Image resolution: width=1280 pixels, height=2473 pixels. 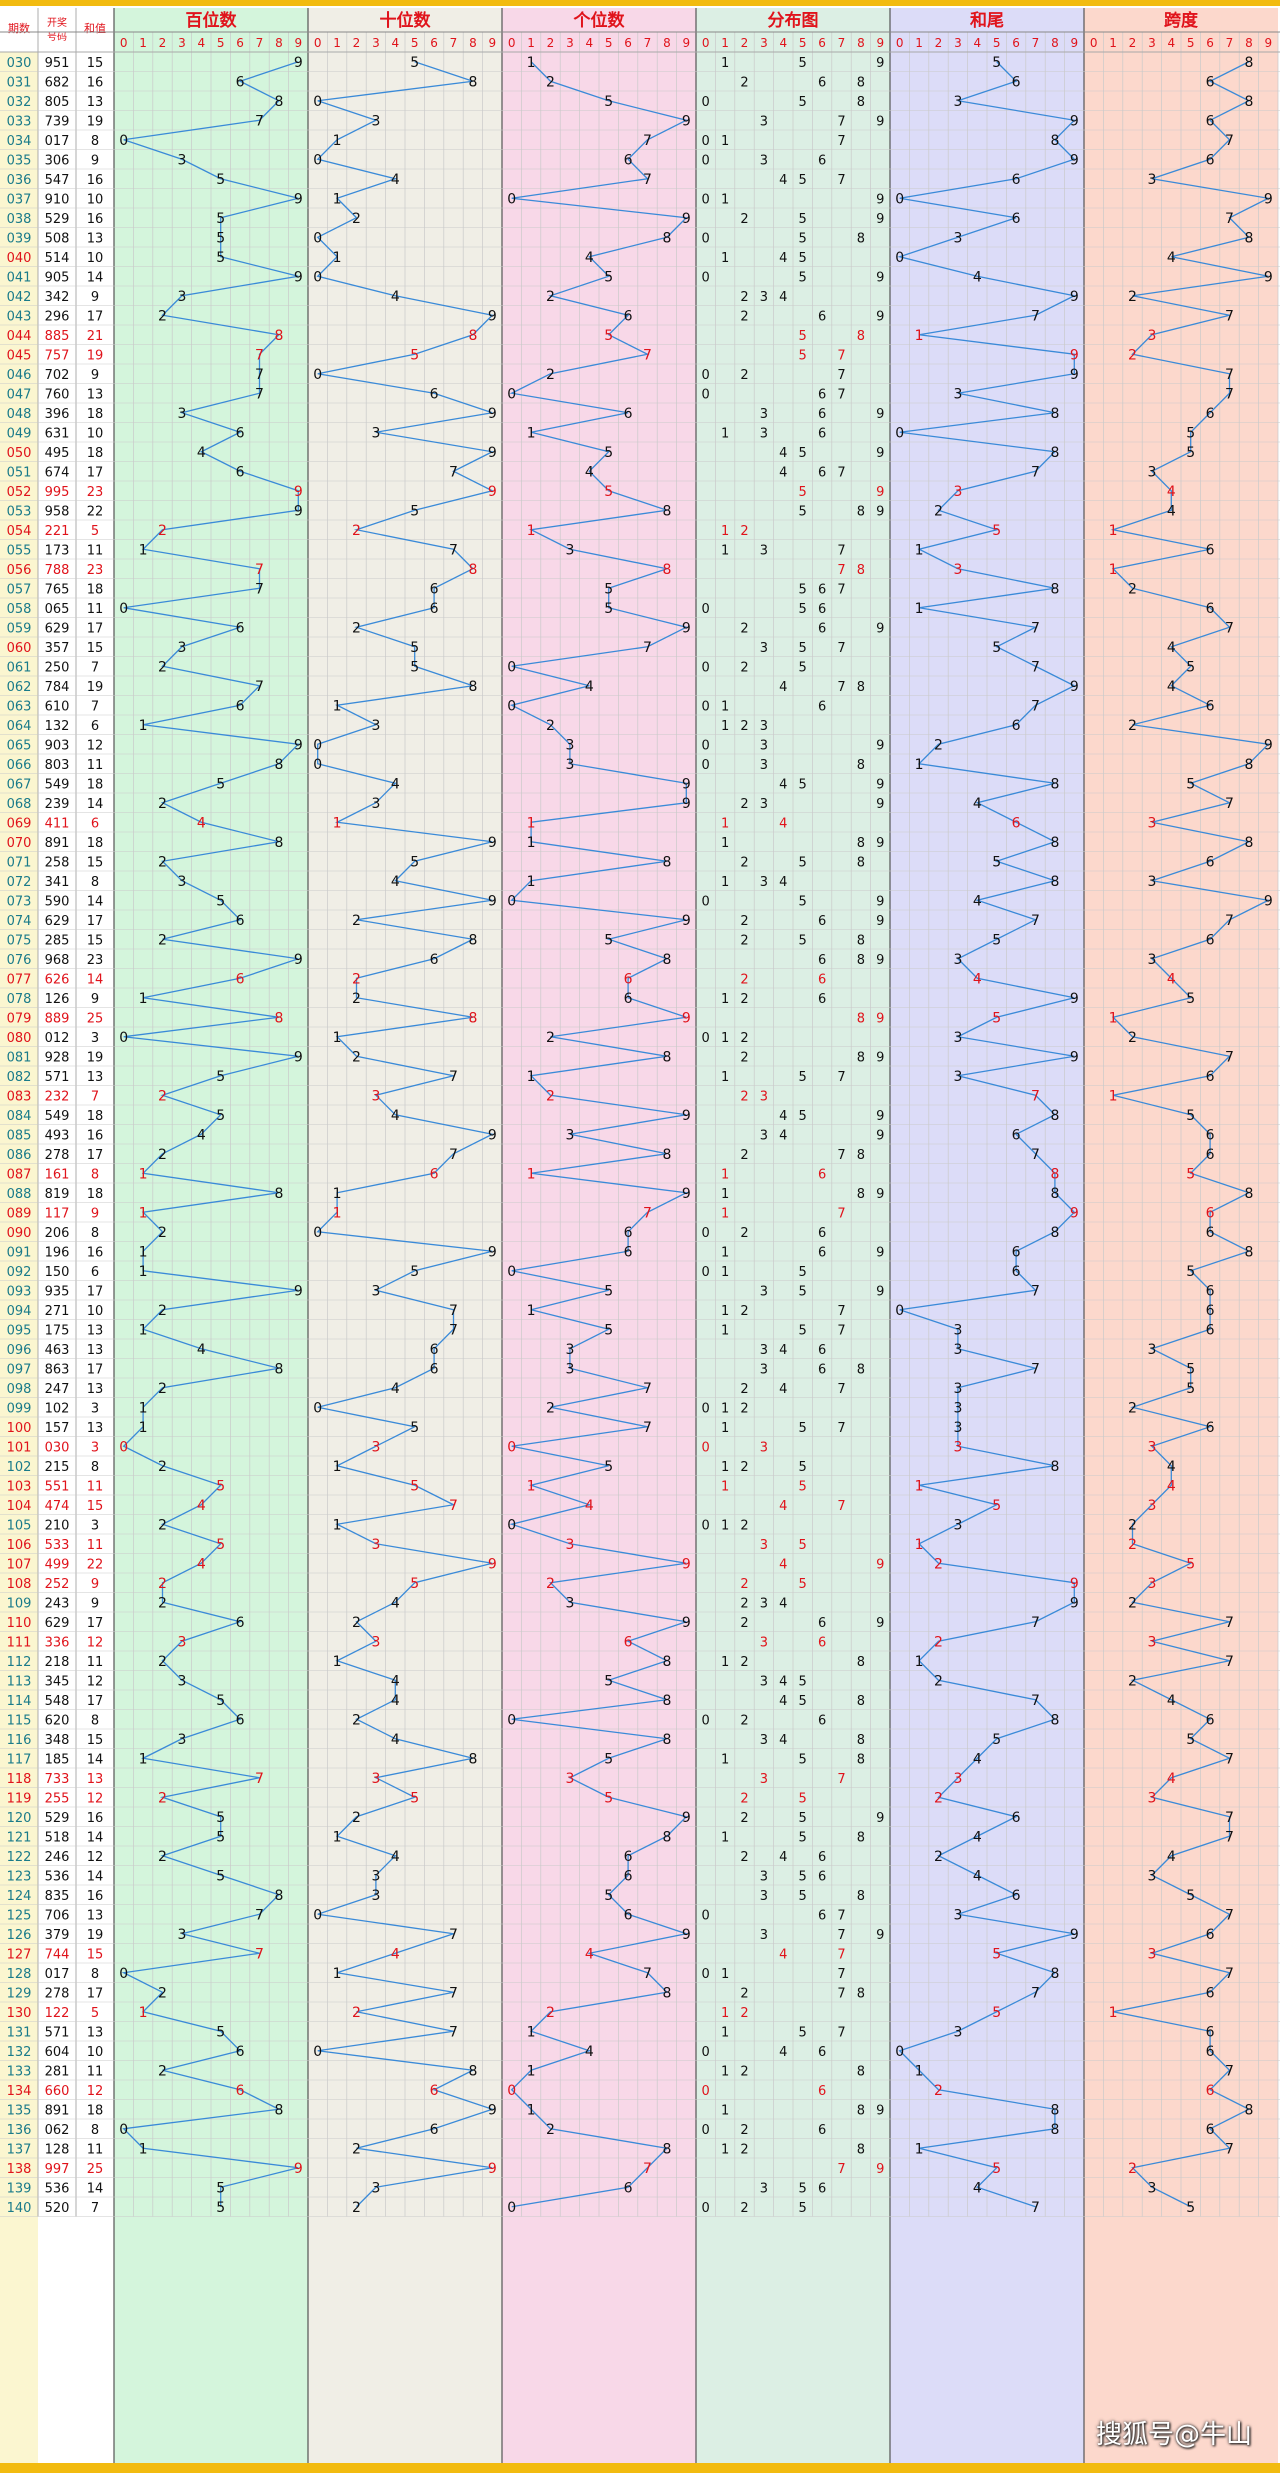 I want to click on dist-mark: 3, so click(x=764, y=882).